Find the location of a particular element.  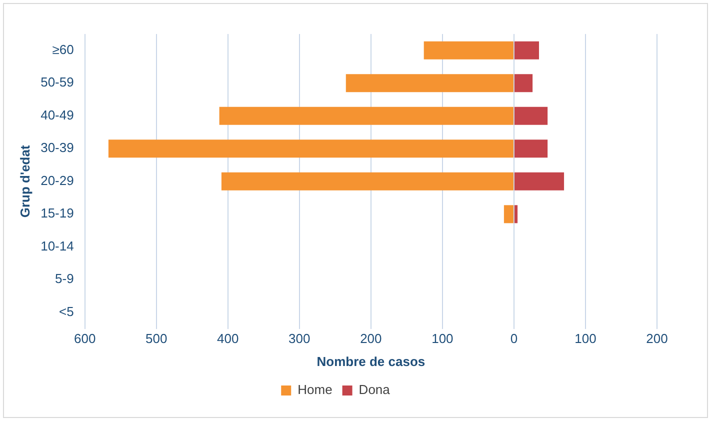

y-tick-label: 15-19 is located at coordinates (57, 213).